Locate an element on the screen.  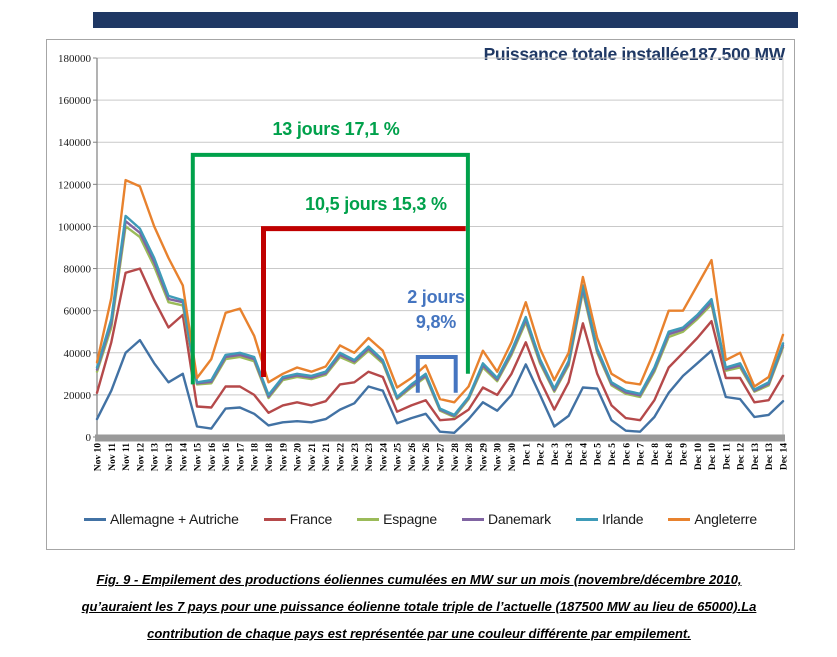
bracket-10-5-jours is located at coordinates (363, 301).